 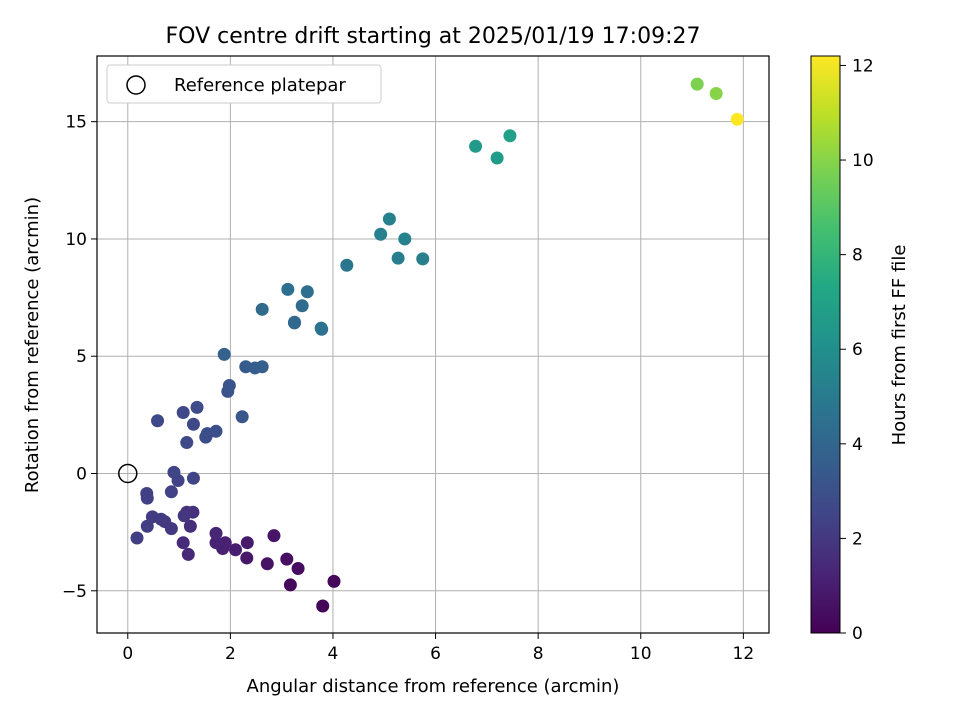 I want to click on legend-box, so click(x=244, y=84).